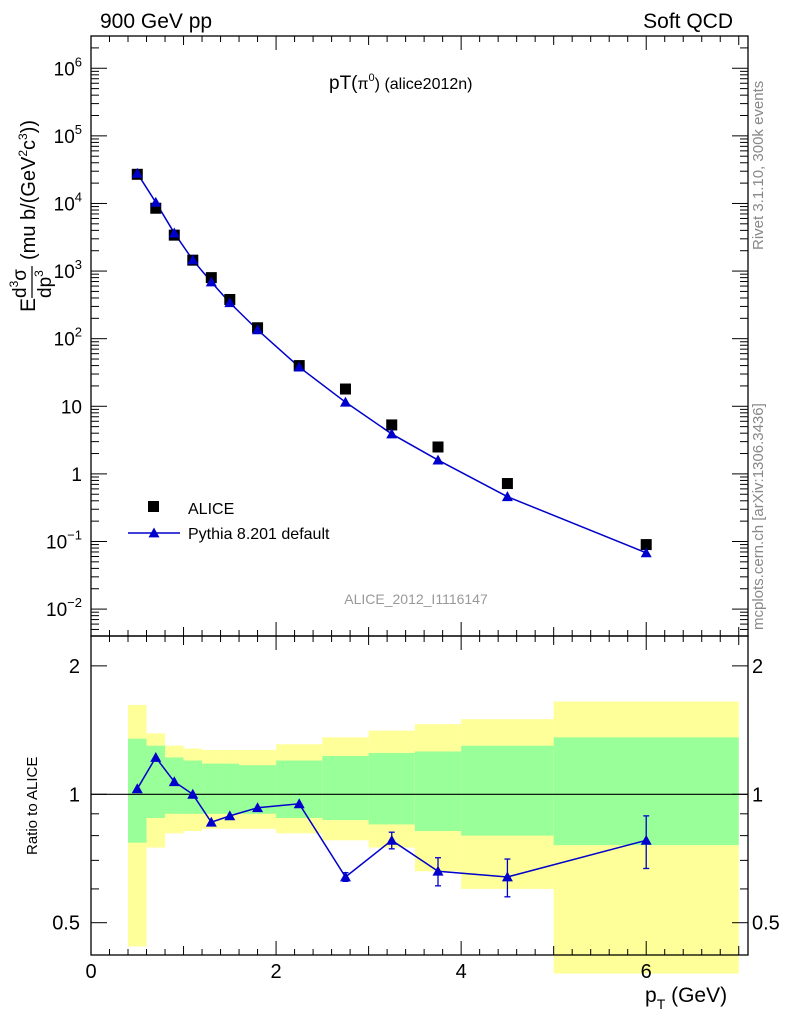 The width and height of the screenshot is (786, 1024). Describe the element at coordinates (32, 806) in the screenshot. I see `ratio-y-axis-label: Ratio to ALICE` at that location.